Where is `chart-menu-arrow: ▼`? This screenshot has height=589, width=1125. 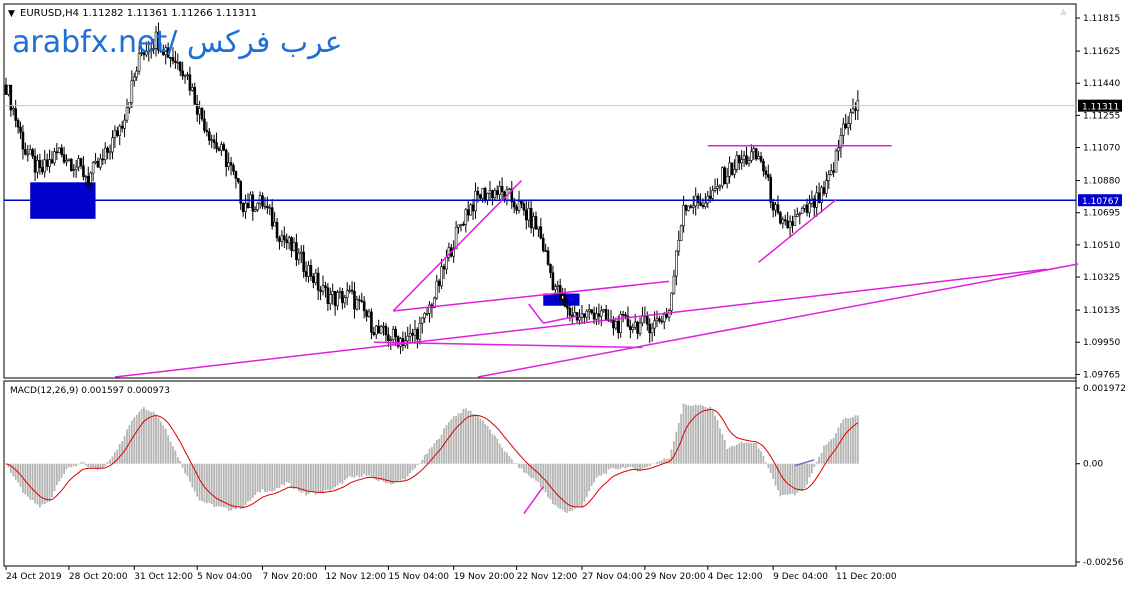
chart-menu-arrow: ▼ is located at coordinates (11, 14).